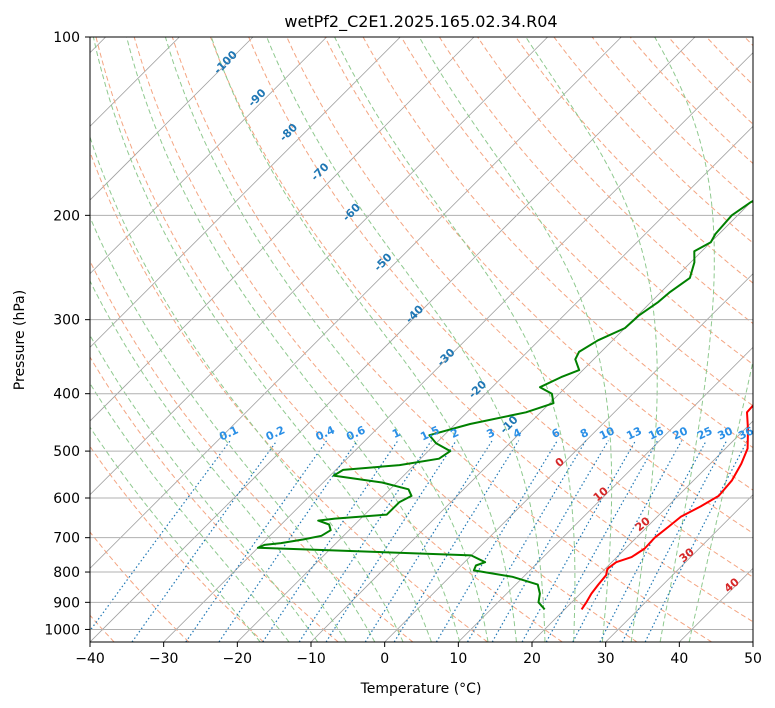 This screenshot has width=775, height=708. What do you see at coordinates (732, 585) in the screenshot?
I see `dry-adiabat-label: 40` at bounding box center [732, 585].